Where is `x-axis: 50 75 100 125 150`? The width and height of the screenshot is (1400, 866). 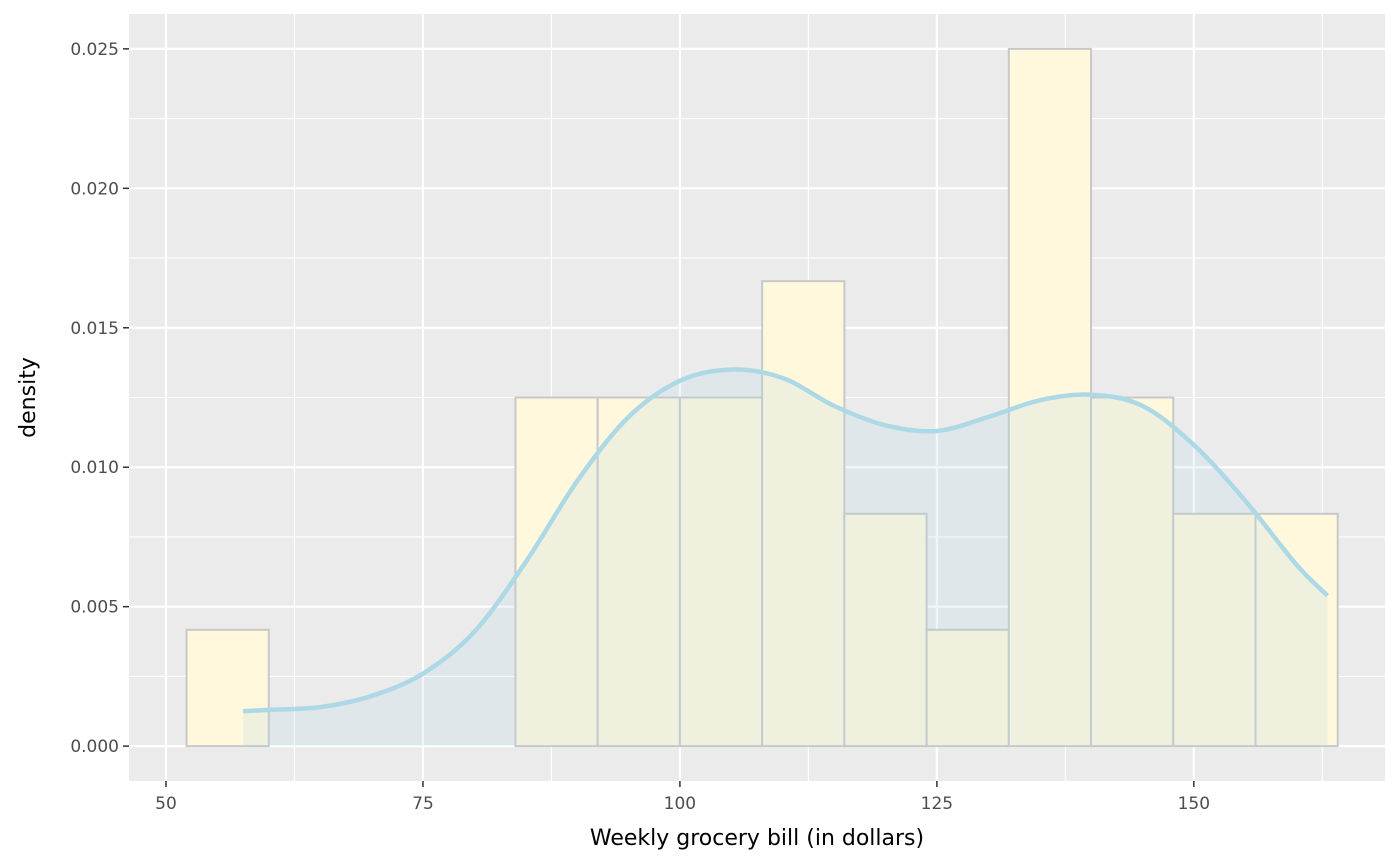
x-axis: 50 75 100 125 150 is located at coordinates (682, 797).